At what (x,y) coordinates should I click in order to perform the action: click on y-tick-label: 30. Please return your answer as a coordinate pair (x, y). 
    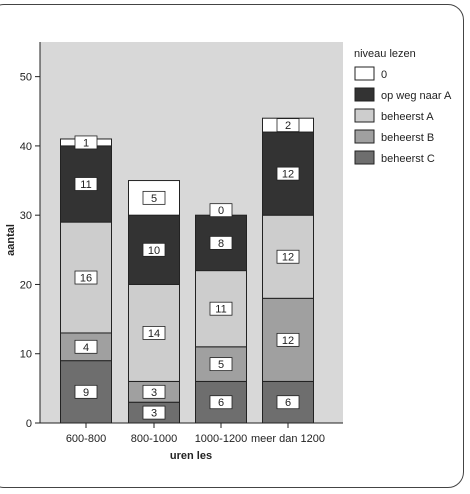
    Looking at the image, I should click on (26, 216).